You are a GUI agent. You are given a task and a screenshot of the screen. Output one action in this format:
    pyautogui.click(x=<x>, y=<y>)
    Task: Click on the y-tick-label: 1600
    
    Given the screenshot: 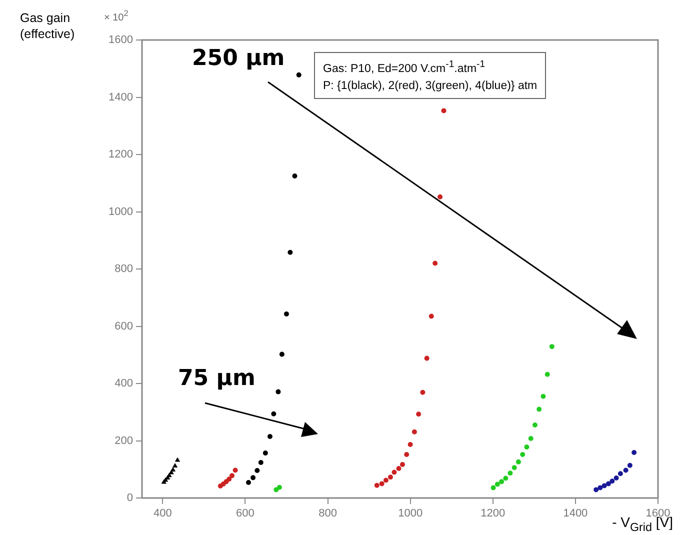 What is the action you would take?
    pyautogui.click(x=120, y=40)
    